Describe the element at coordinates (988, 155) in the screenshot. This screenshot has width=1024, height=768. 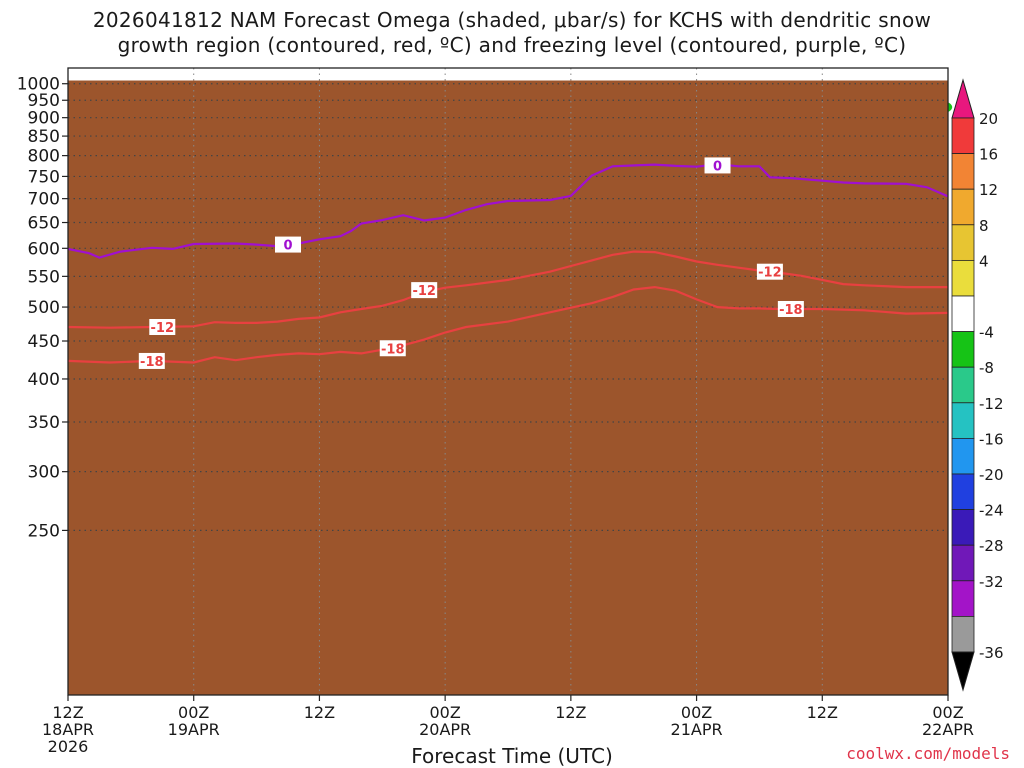
I see `colorbar-label-1: 16` at that location.